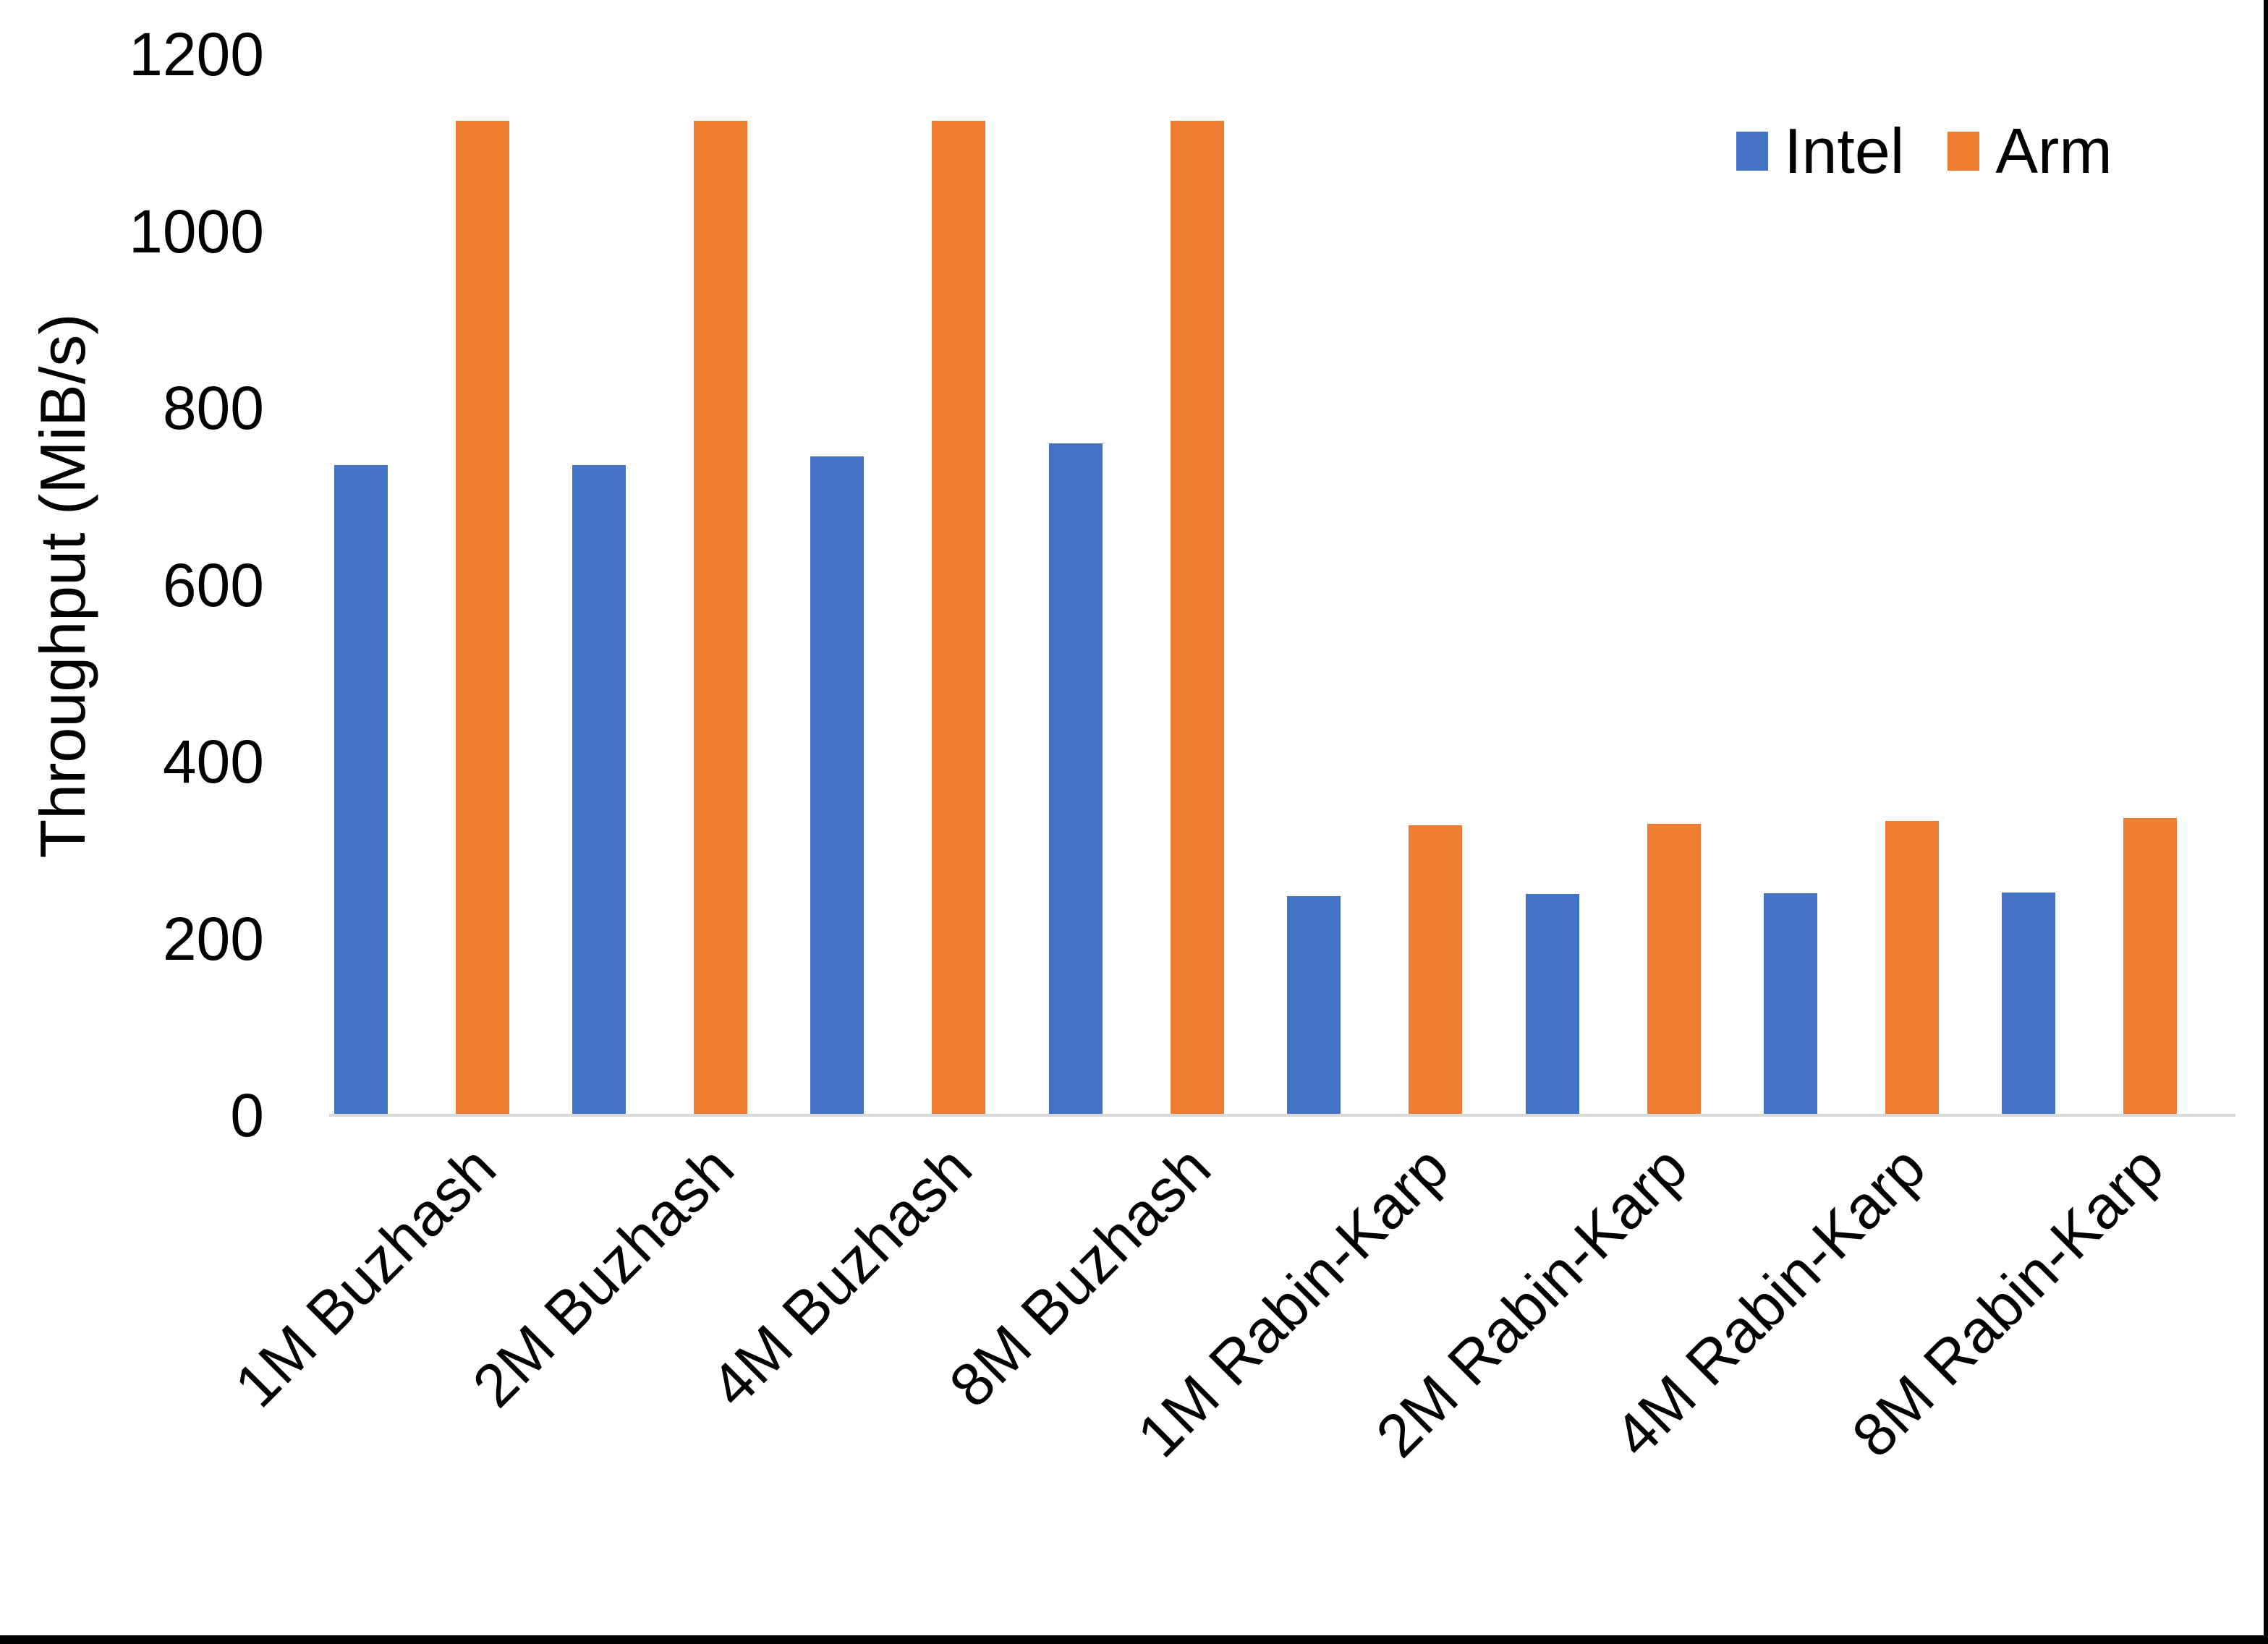  I want to click on y-tick-label-600: 600, so click(213, 584).